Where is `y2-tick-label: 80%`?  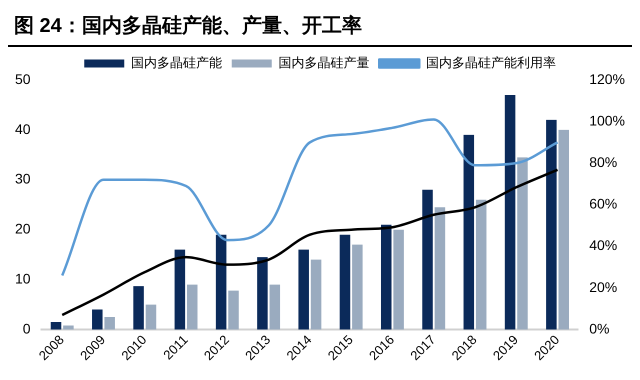 y2-tick-label: 80% is located at coordinates (603, 162).